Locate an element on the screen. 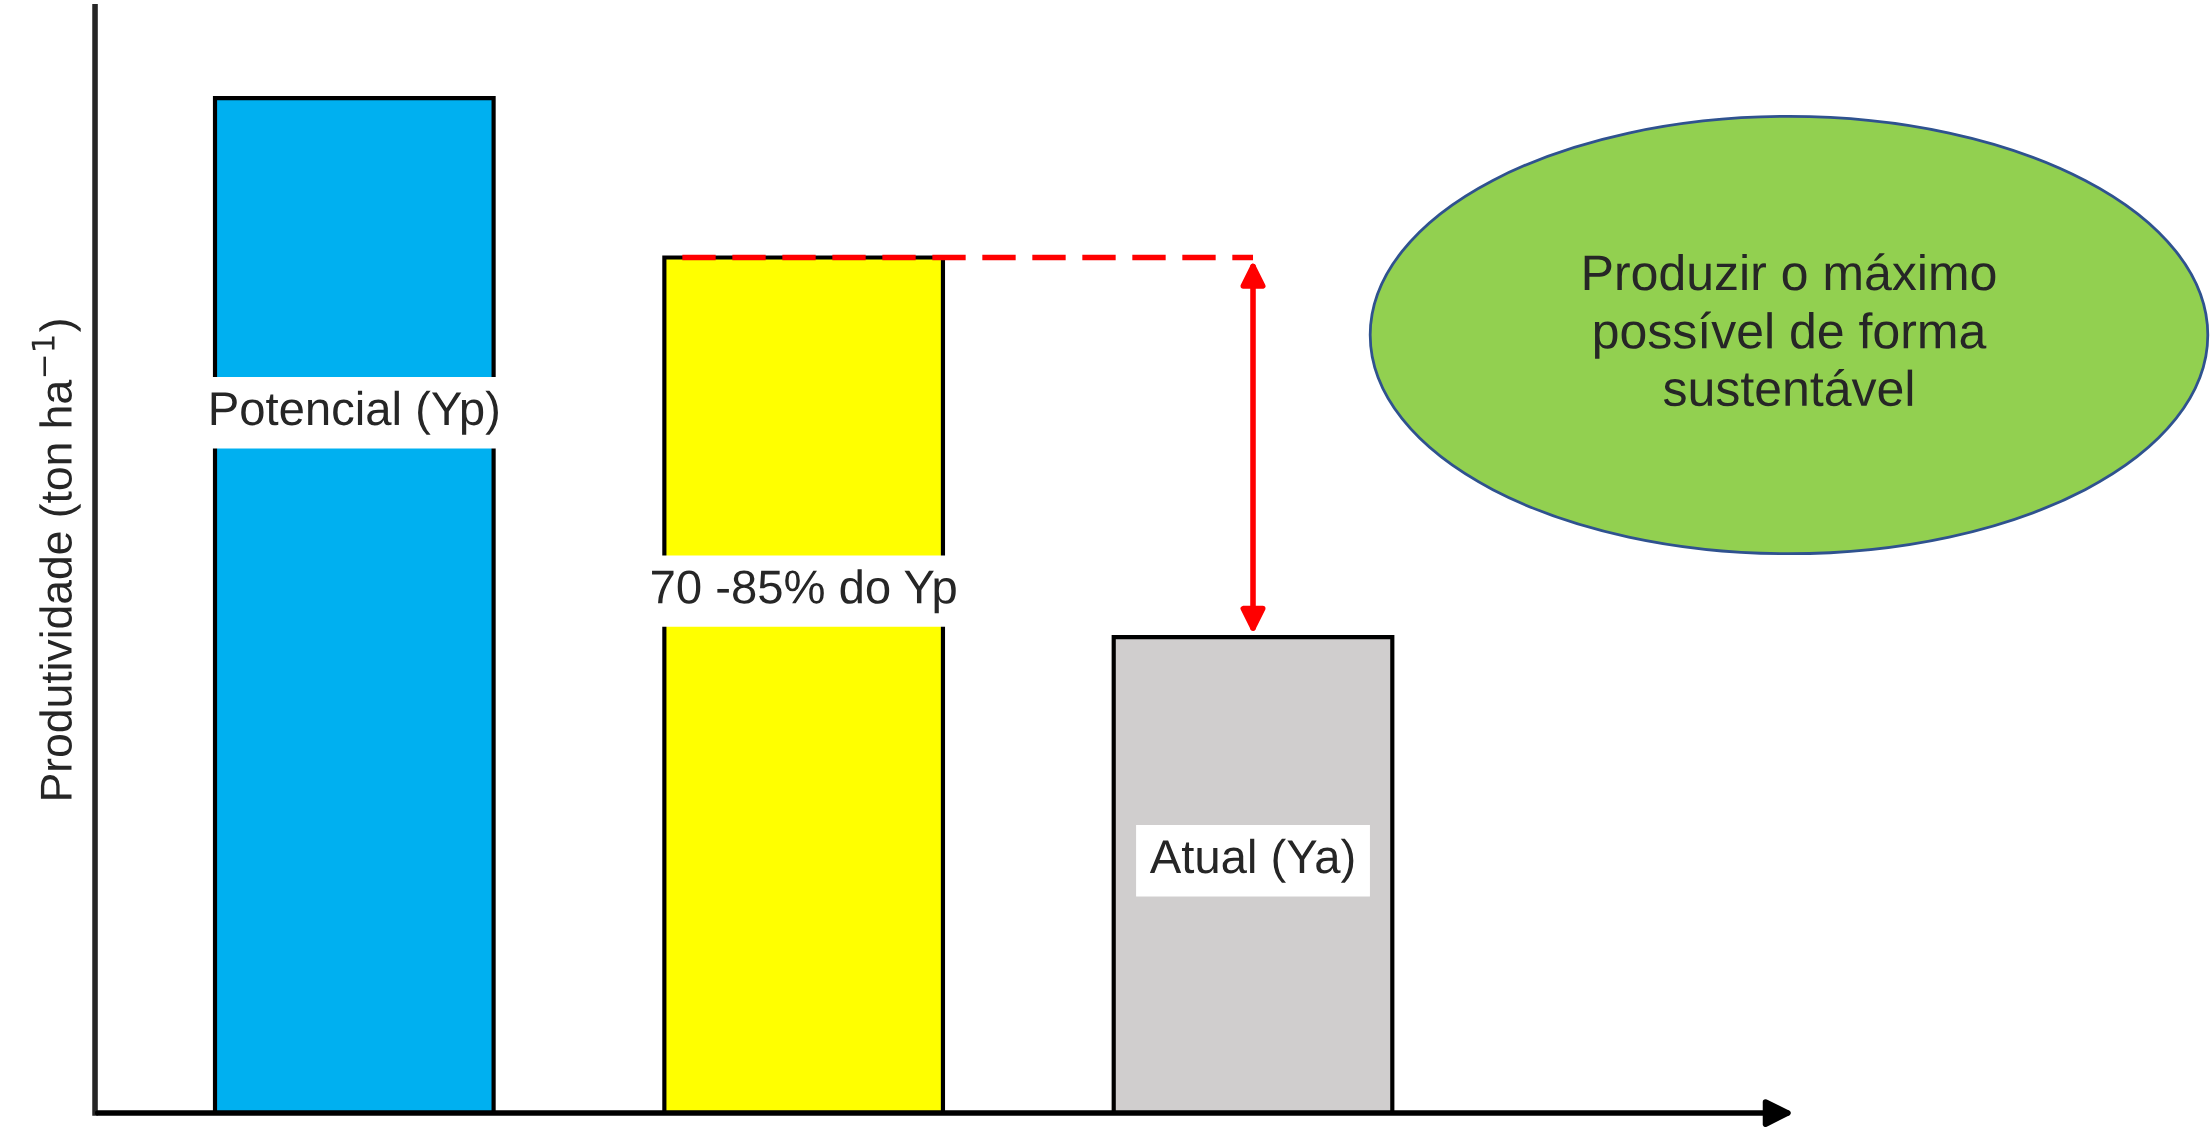  annotation: Potencial (Yp) is located at coordinates (354, 412).